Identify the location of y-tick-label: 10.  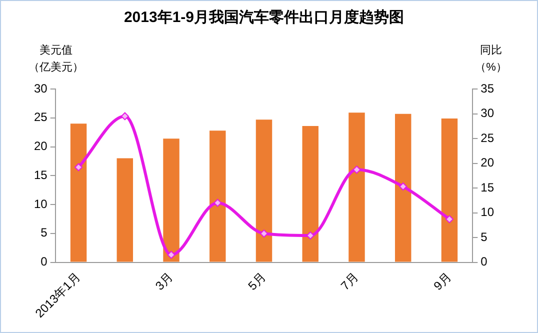
(41, 203).